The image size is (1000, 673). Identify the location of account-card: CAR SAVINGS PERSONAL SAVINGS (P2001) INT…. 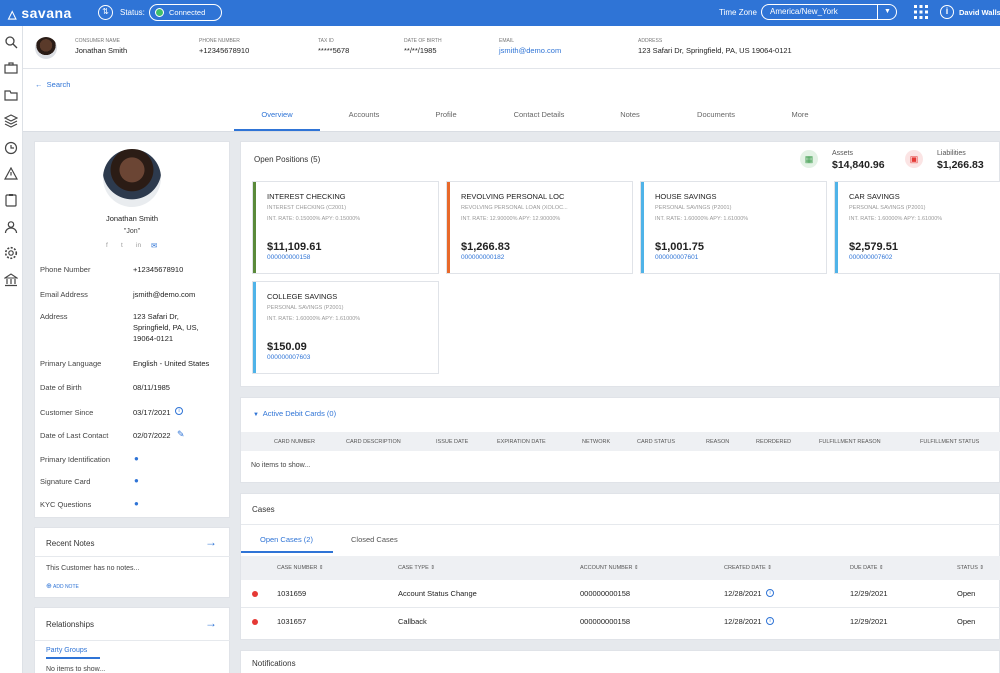
(917, 227).